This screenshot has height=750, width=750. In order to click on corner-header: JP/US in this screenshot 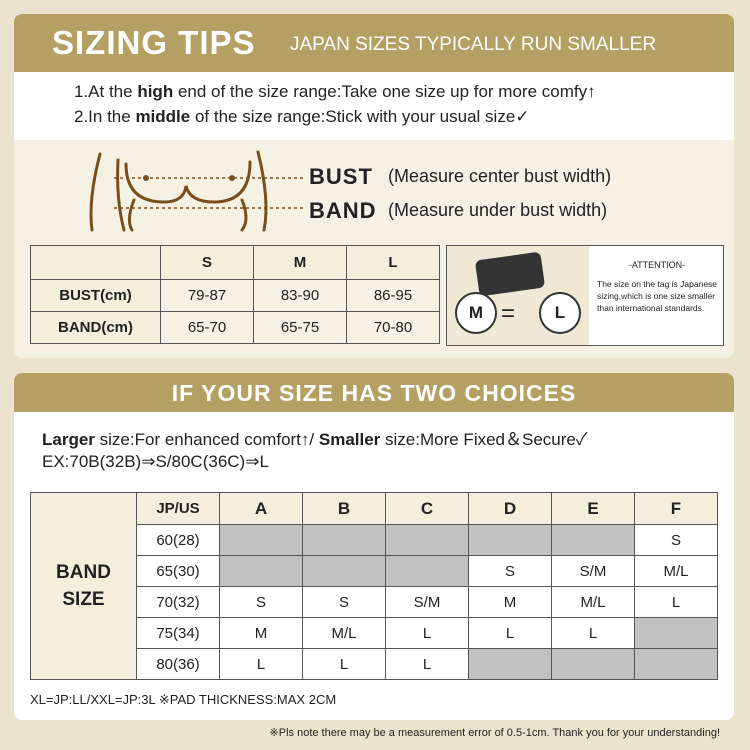, I will do `click(178, 508)`.